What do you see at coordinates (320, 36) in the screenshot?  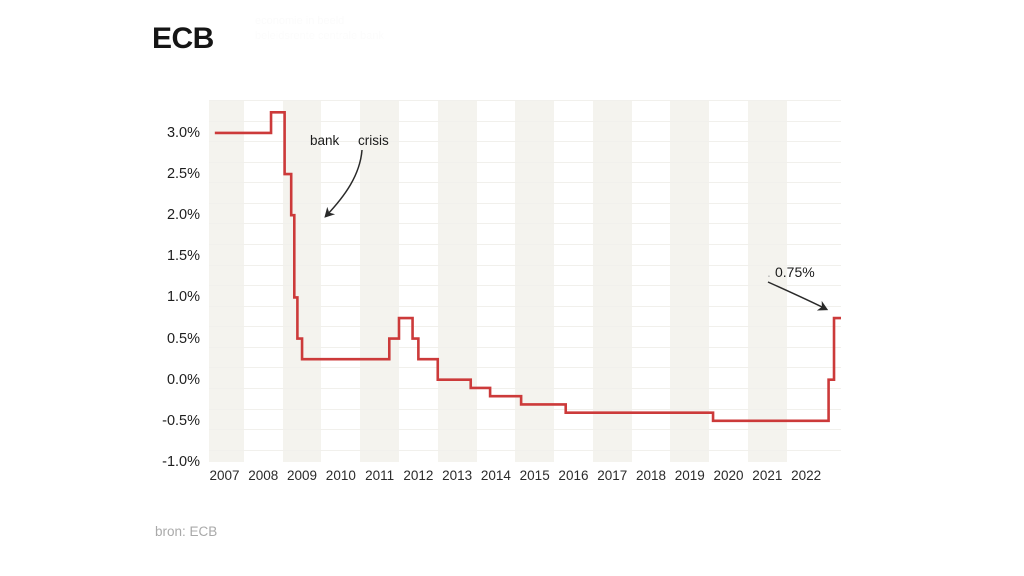 I see `watermark-line-2: beleidsrente centrale bank` at bounding box center [320, 36].